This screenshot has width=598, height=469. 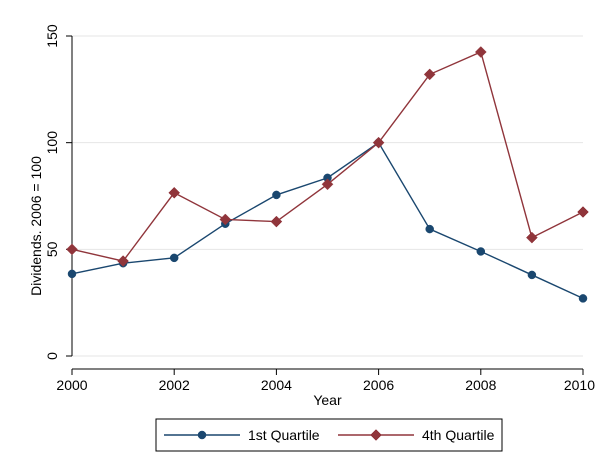 I want to click on series-1-point-2009, so click(x=532, y=275).